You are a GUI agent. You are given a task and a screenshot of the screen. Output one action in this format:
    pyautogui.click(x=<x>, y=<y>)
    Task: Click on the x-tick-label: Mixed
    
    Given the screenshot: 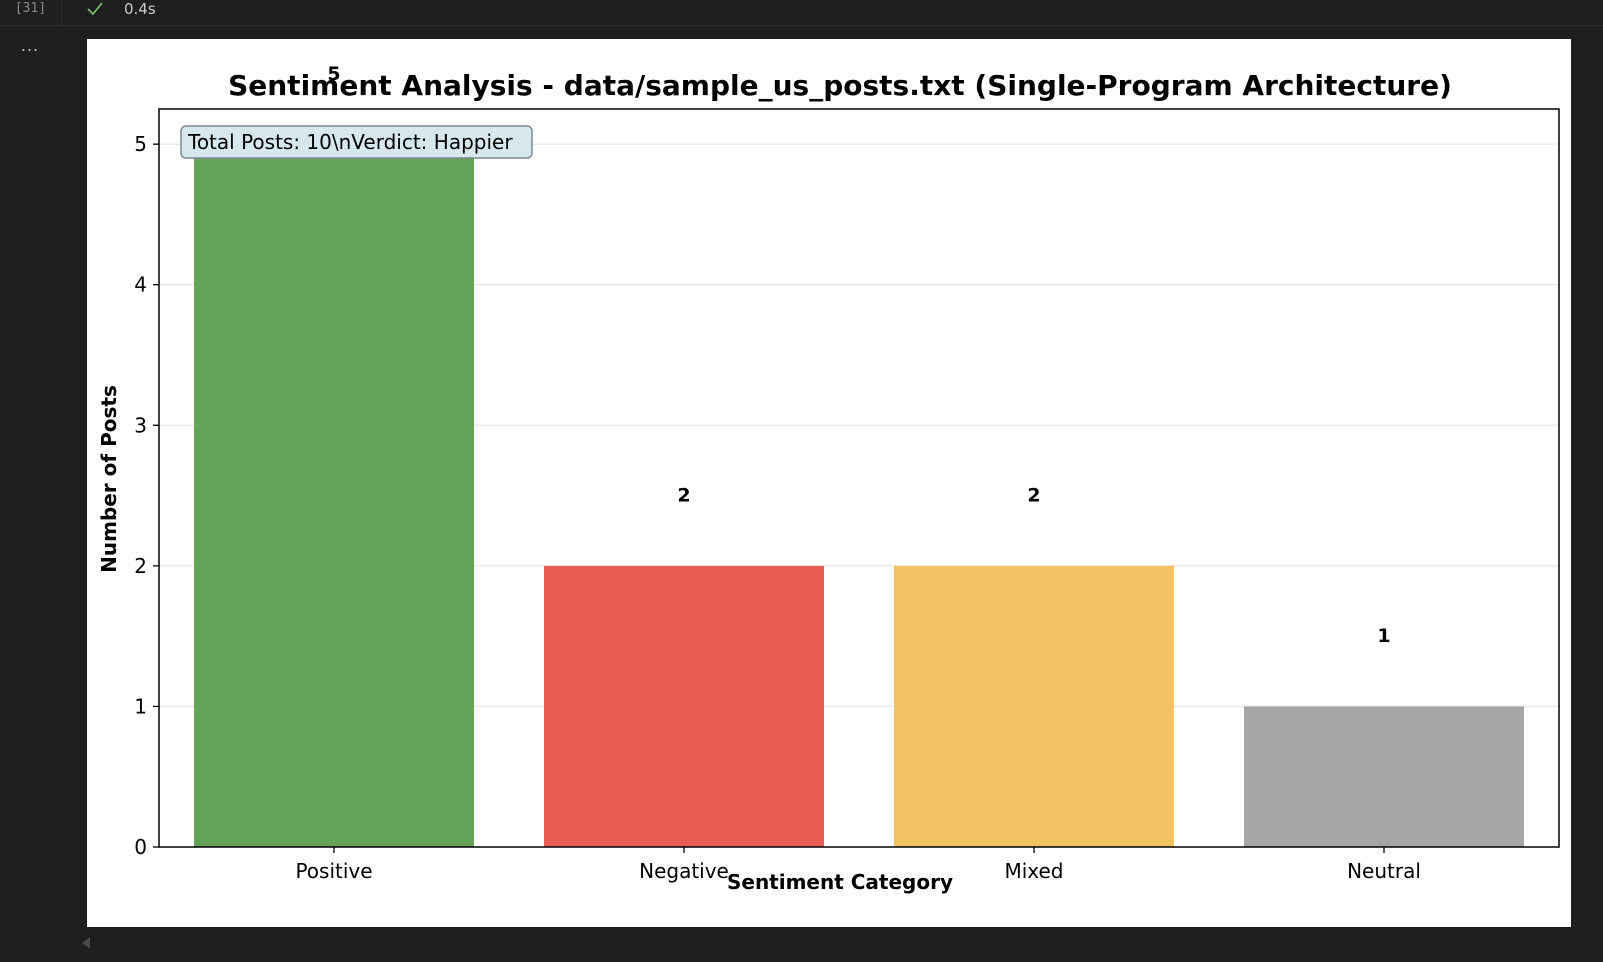 What is the action you would take?
    pyautogui.click(x=1033, y=871)
    